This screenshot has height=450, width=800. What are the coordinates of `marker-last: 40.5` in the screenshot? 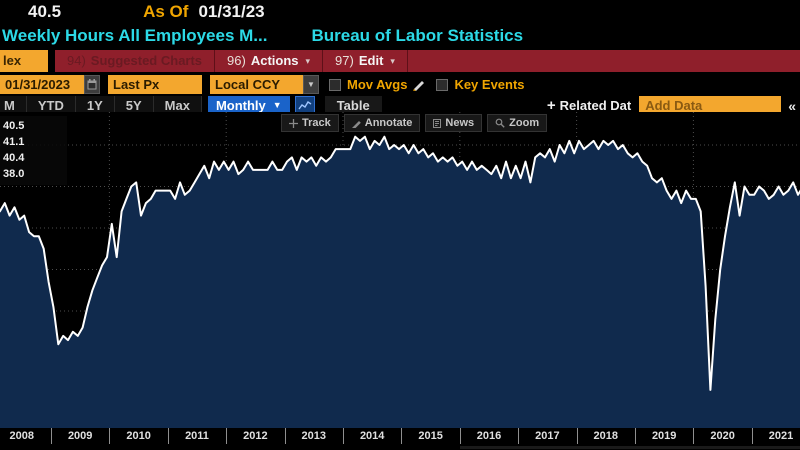 It's located at (14, 126).